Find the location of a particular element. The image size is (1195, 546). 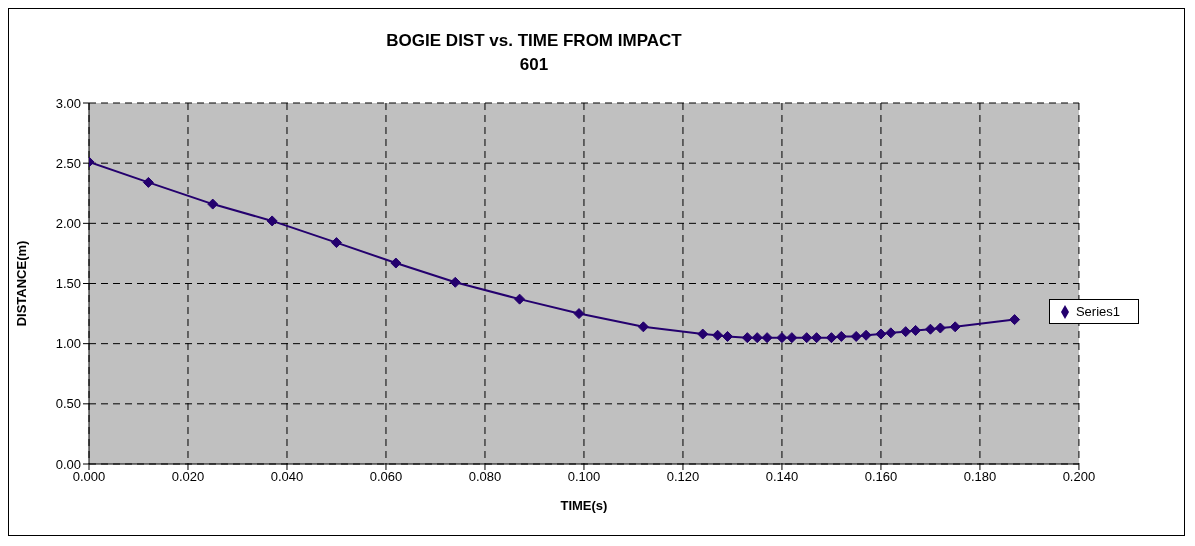

y-tick-label: 2.00 is located at coordinates (68, 223).